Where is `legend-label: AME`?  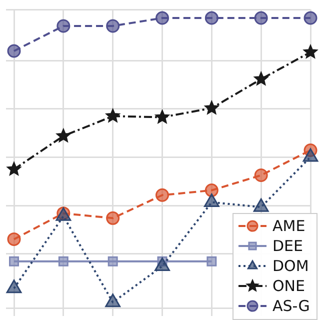
legend-label: AME is located at coordinates (289, 225).